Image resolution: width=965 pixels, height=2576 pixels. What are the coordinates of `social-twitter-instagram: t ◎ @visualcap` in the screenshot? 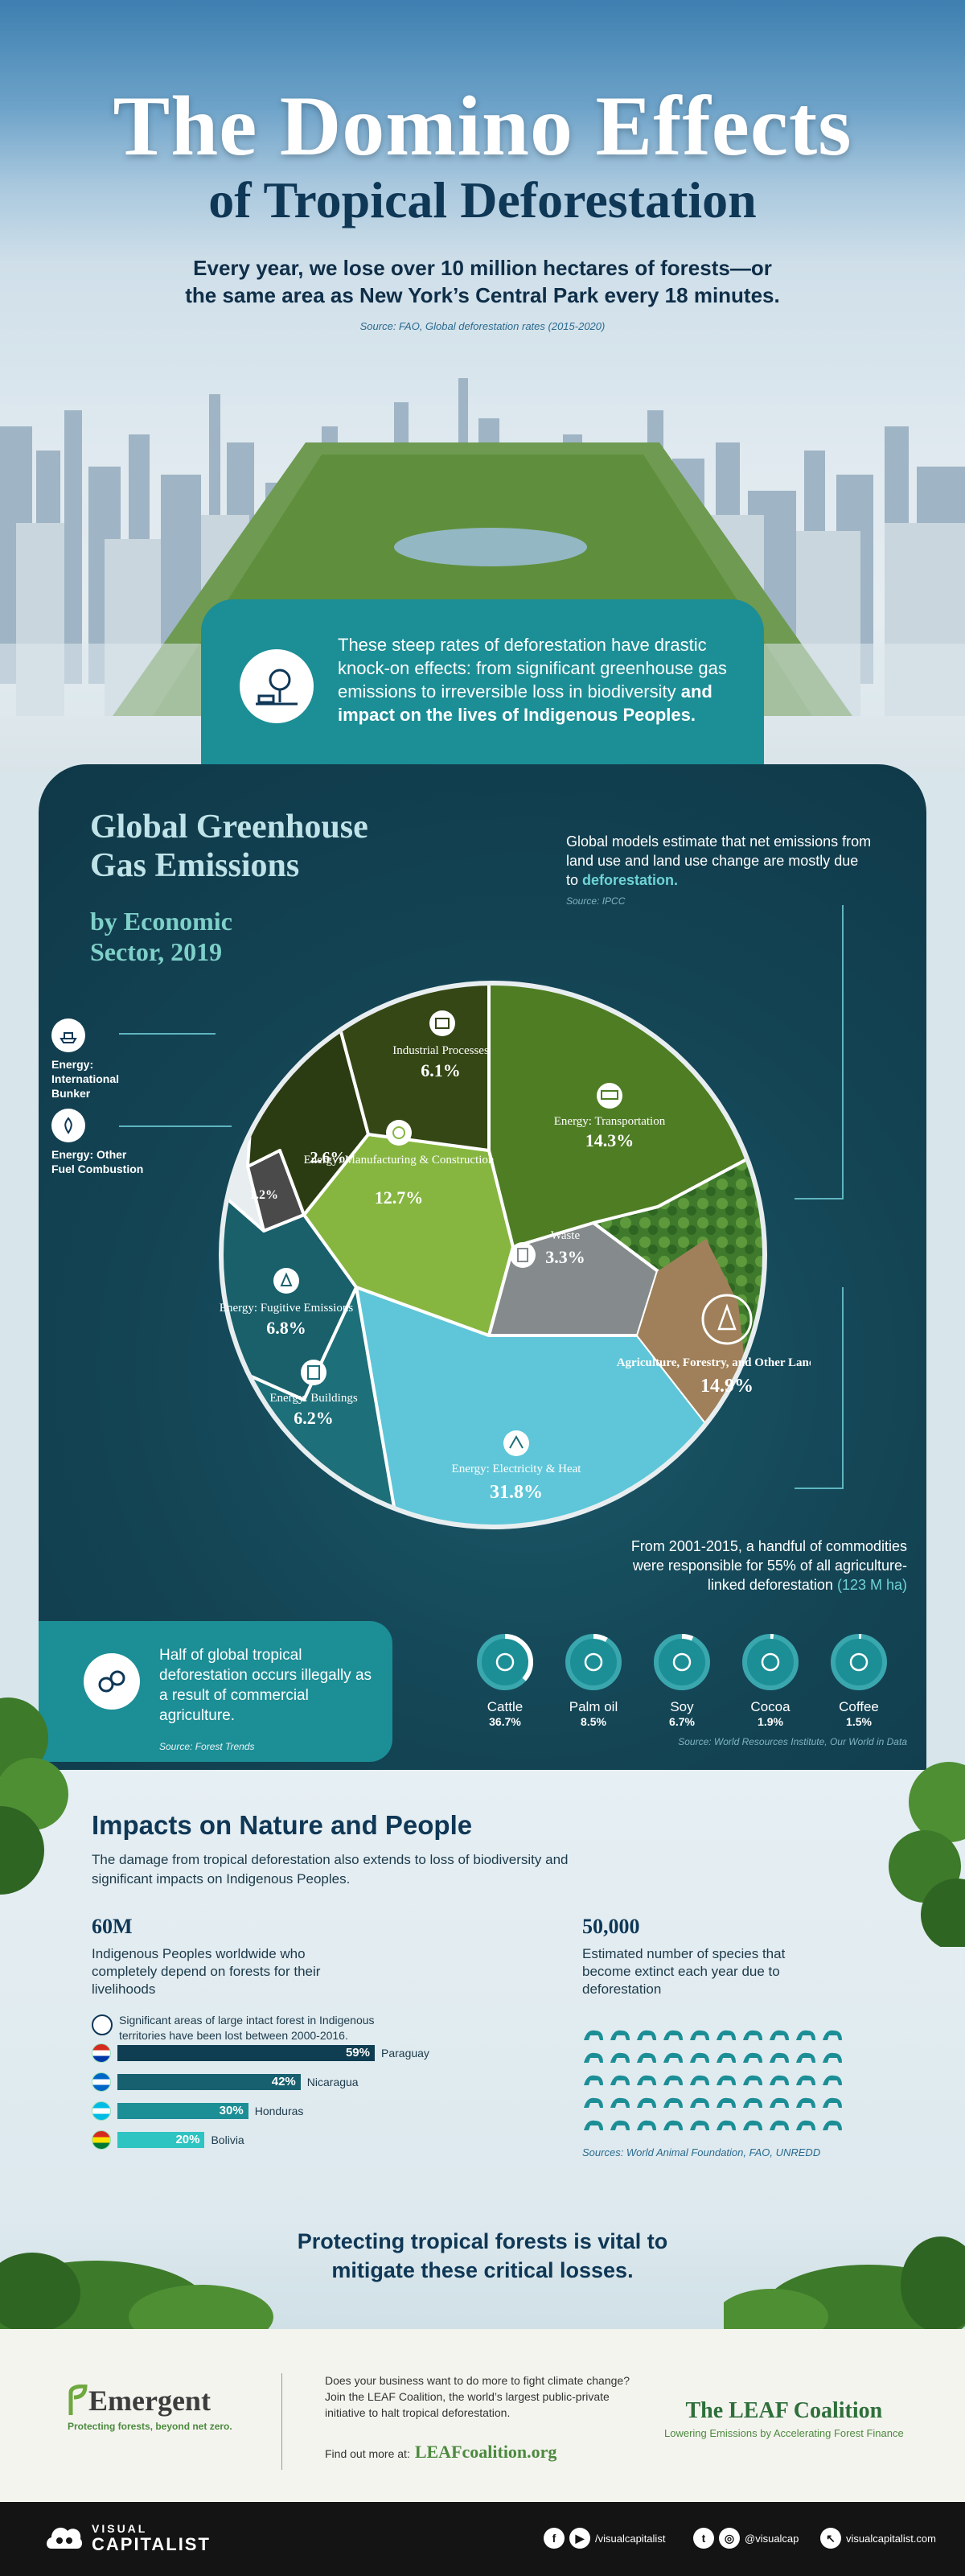 It's located at (746, 2538).